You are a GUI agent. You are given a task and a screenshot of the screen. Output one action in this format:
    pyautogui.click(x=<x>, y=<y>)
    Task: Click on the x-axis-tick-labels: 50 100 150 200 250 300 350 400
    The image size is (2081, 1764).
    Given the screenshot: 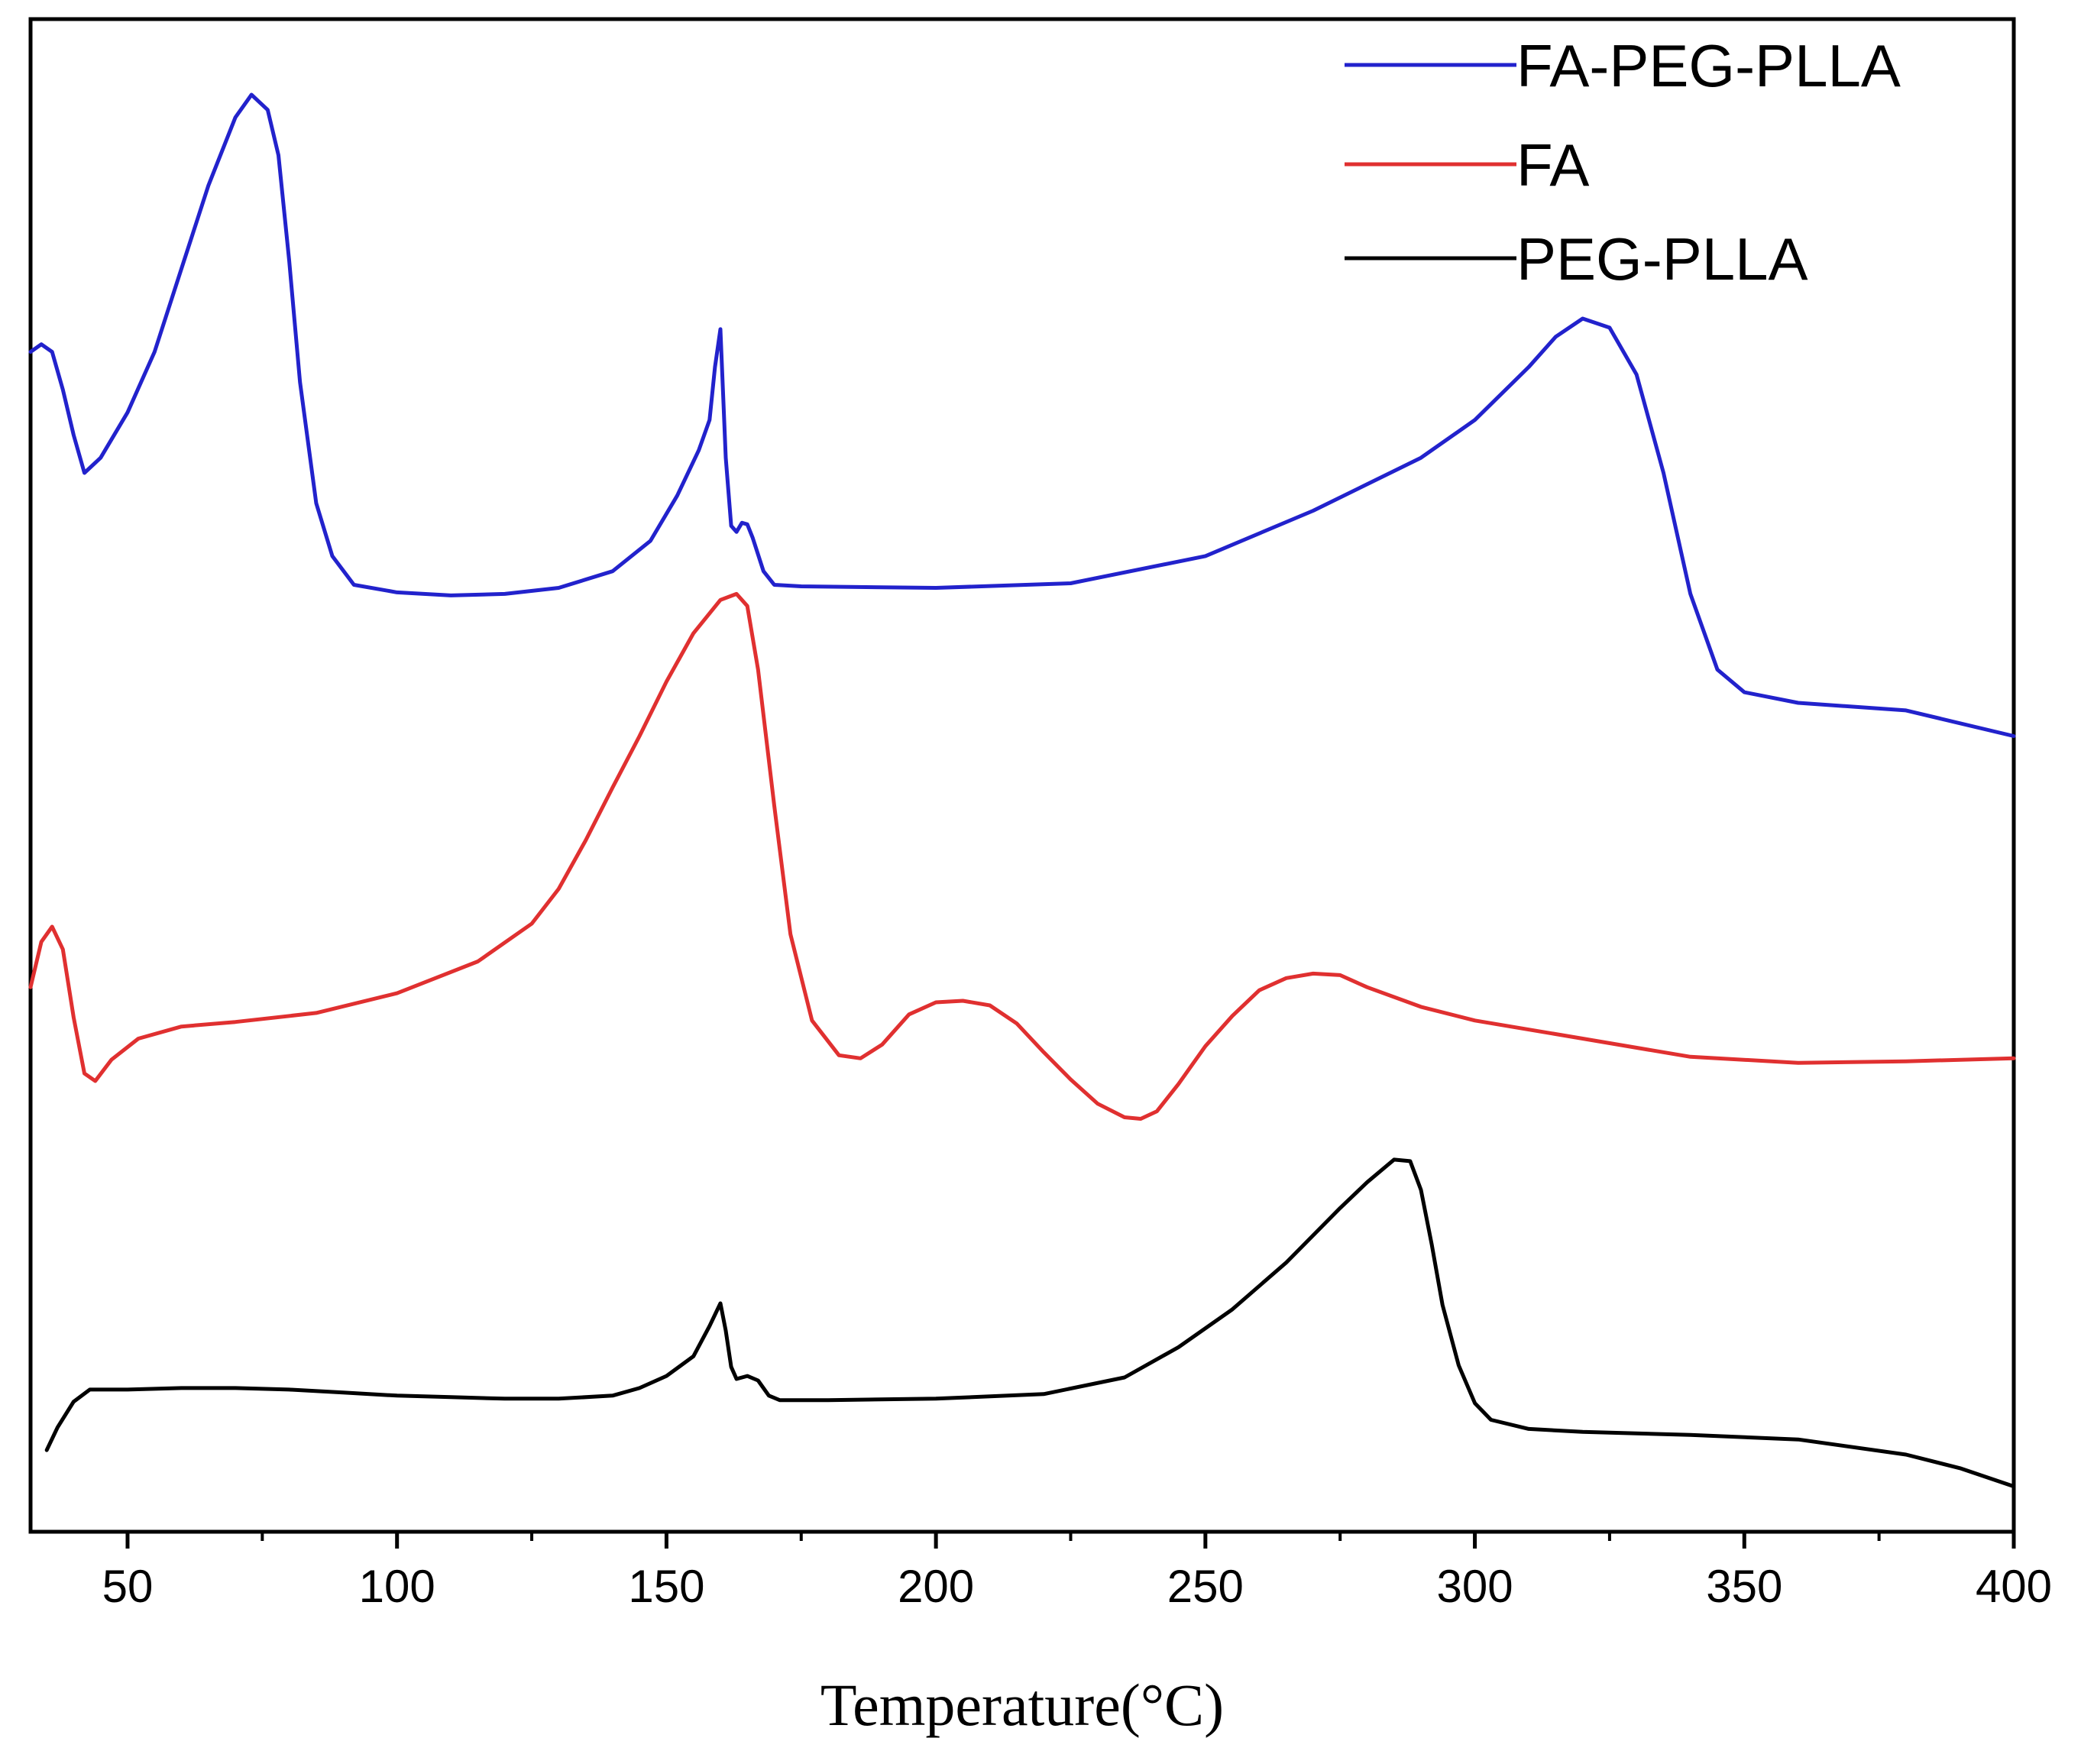 What is the action you would take?
    pyautogui.click(x=1077, y=1586)
    